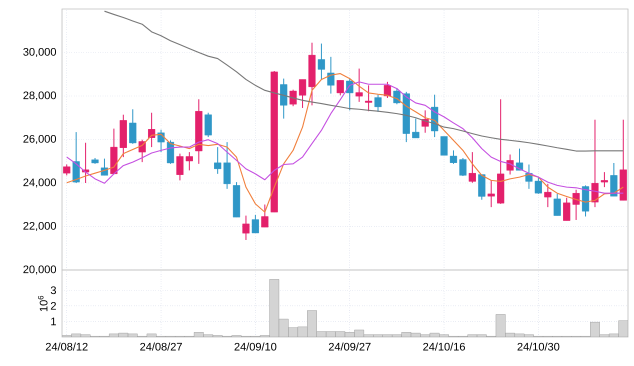 This screenshot has width=634, height=366. I want to click on y-tick-label: 1, so click(53, 322).